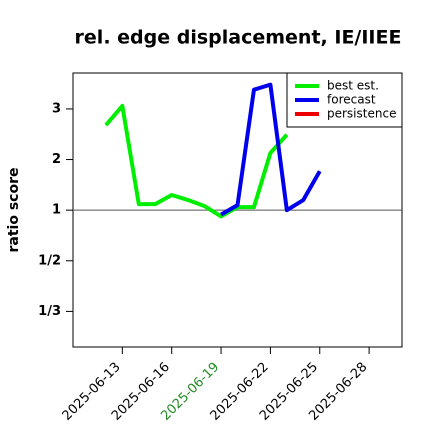  Describe the element at coordinates (56, 159) in the screenshot. I see `y-tick-label: 2` at that location.